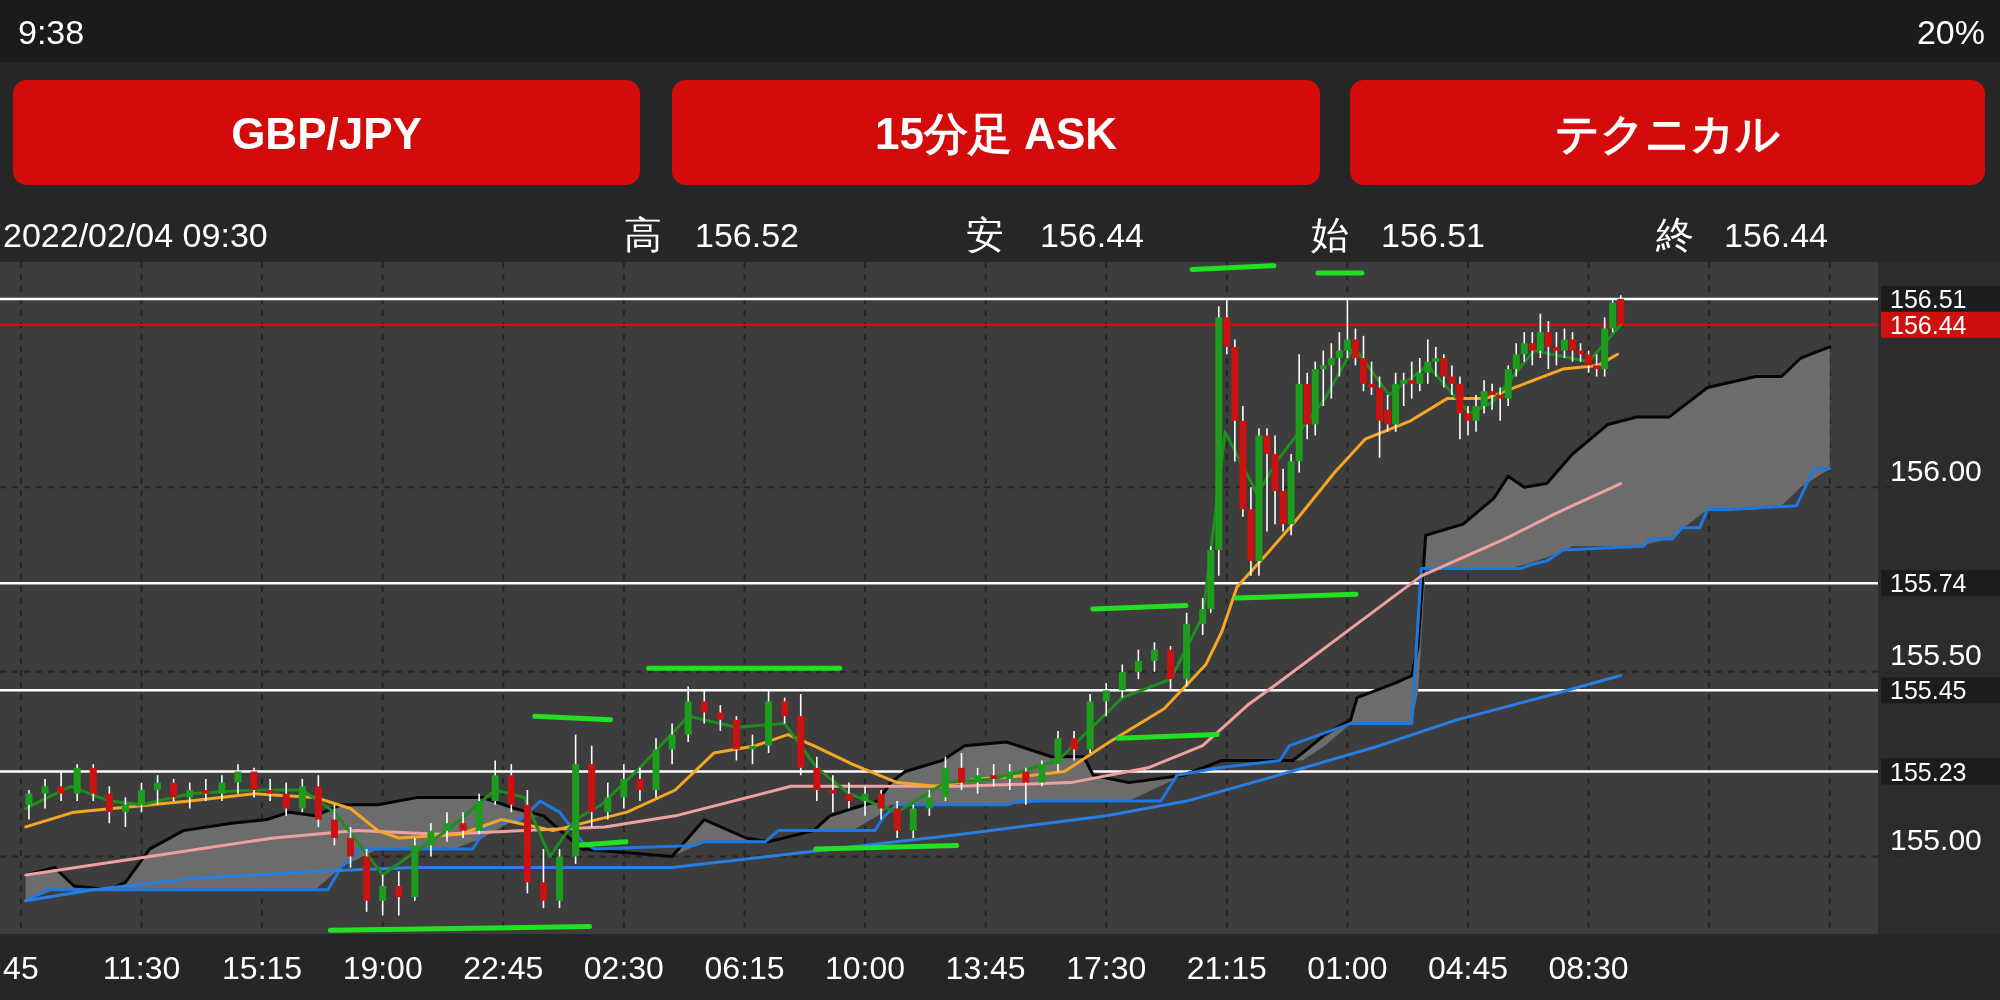 This screenshot has width=2000, height=1000. I want to click on x-tick-label: 17:30, so click(1106, 968).